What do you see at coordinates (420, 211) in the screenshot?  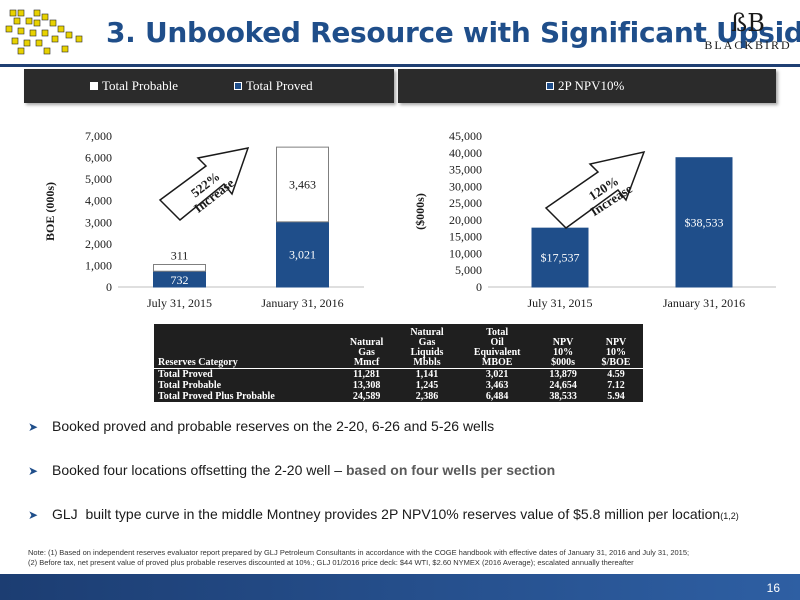 I see `y-axis-label: ($000s)` at bounding box center [420, 211].